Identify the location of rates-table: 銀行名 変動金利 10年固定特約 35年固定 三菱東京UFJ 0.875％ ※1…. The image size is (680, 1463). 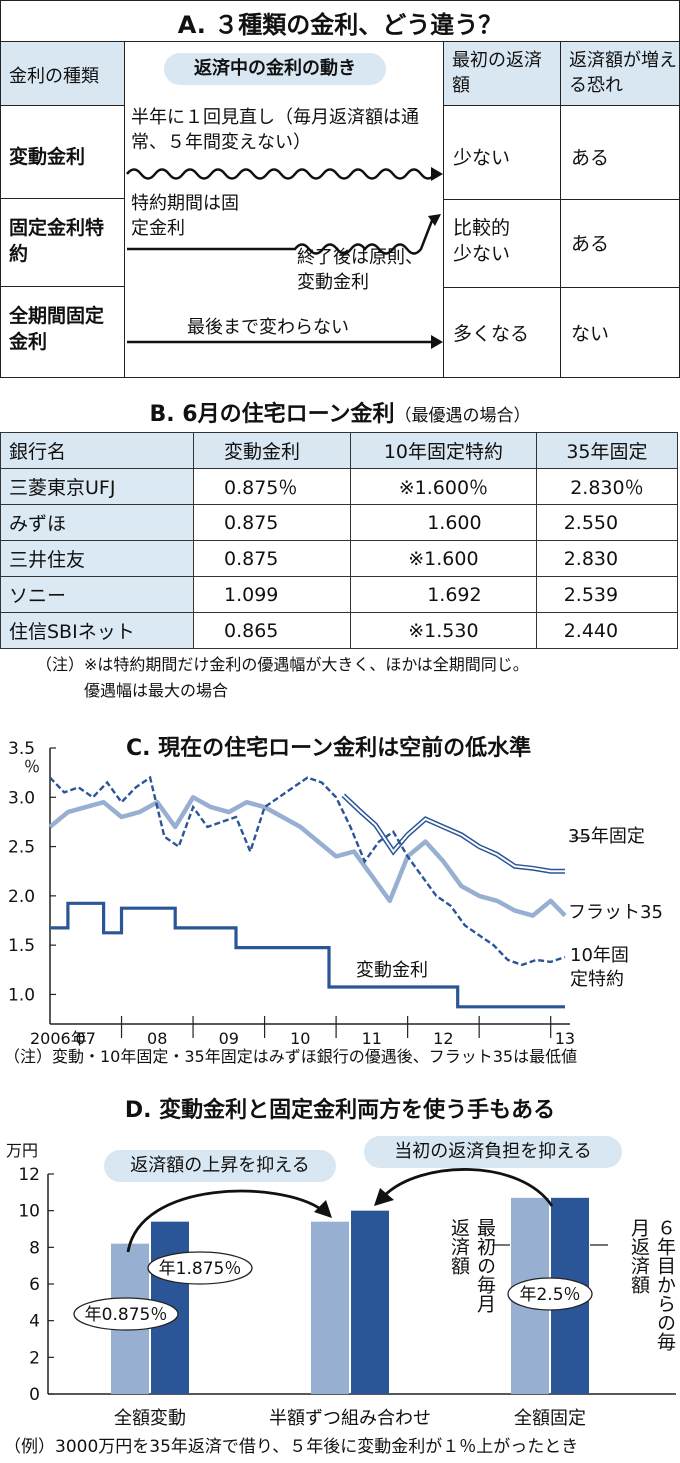
(339, 540).